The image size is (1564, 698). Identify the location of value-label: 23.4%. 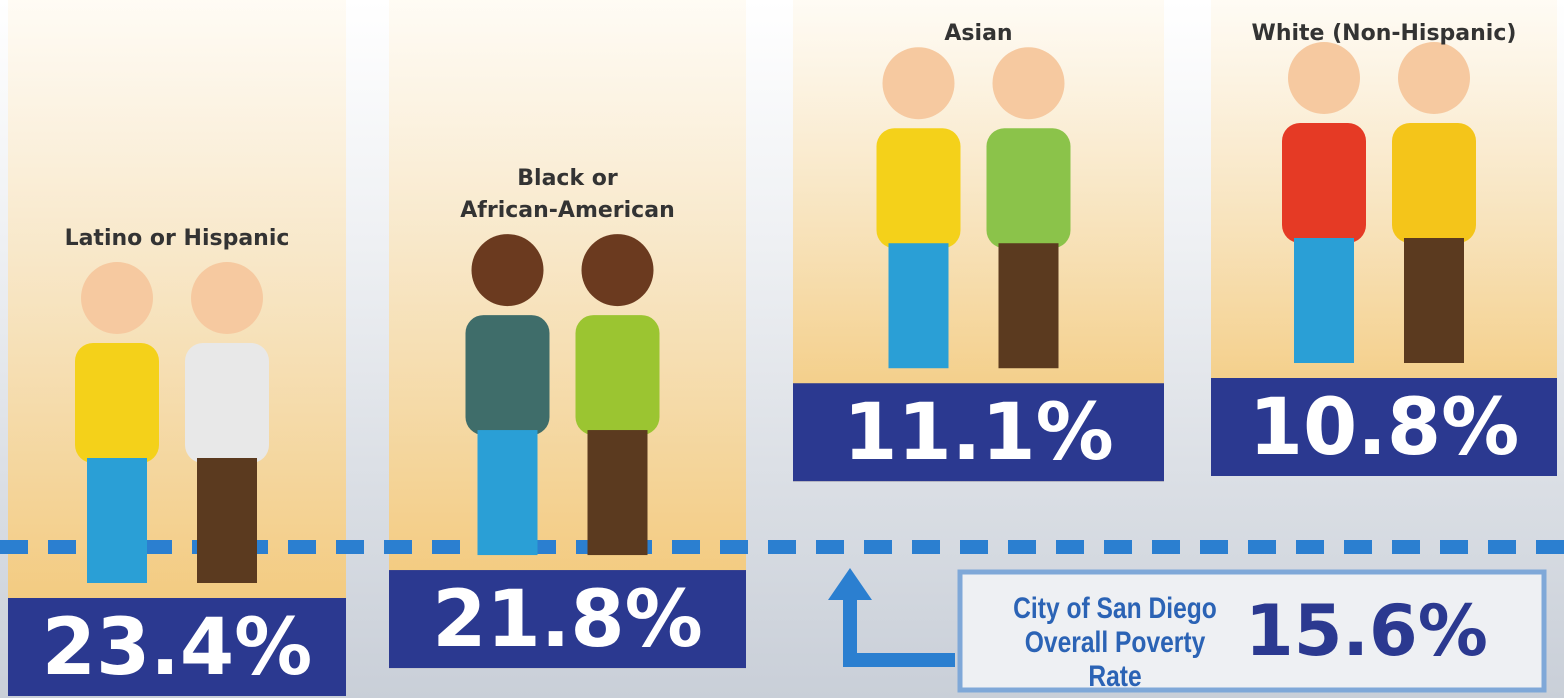
(177, 648).